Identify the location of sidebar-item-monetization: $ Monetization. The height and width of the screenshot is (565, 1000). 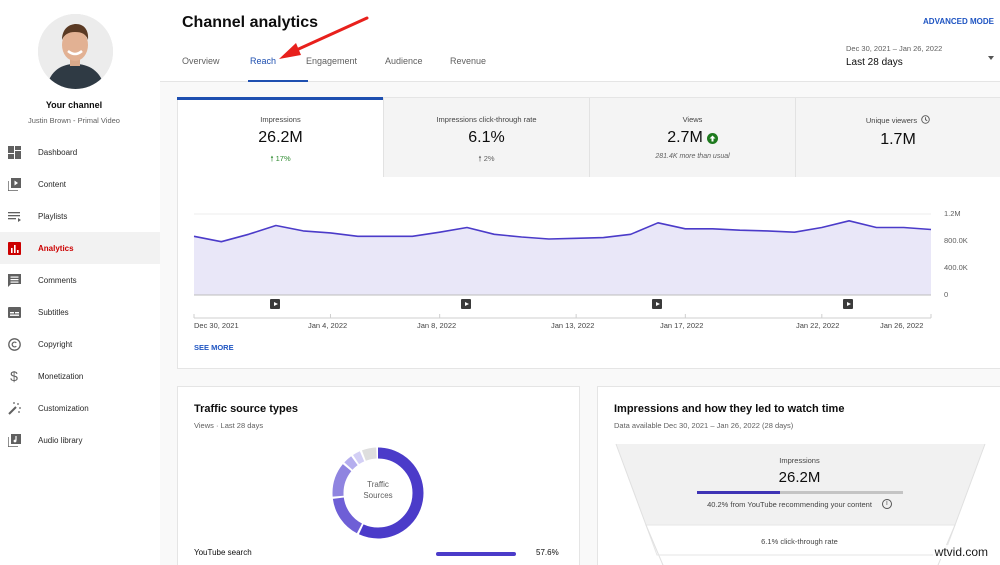
(80, 376).